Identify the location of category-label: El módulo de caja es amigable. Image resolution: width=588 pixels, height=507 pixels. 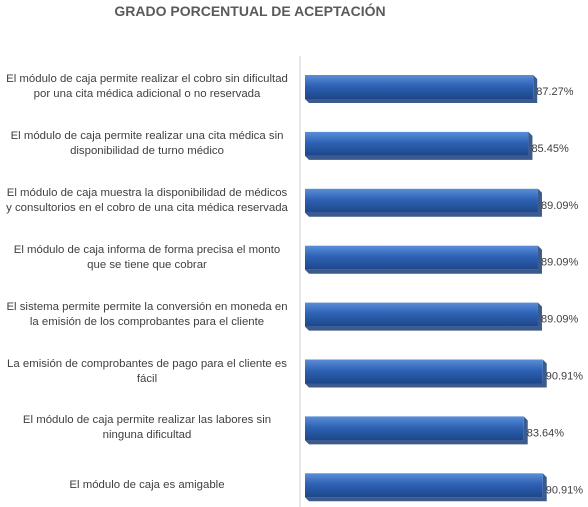
(147, 484).